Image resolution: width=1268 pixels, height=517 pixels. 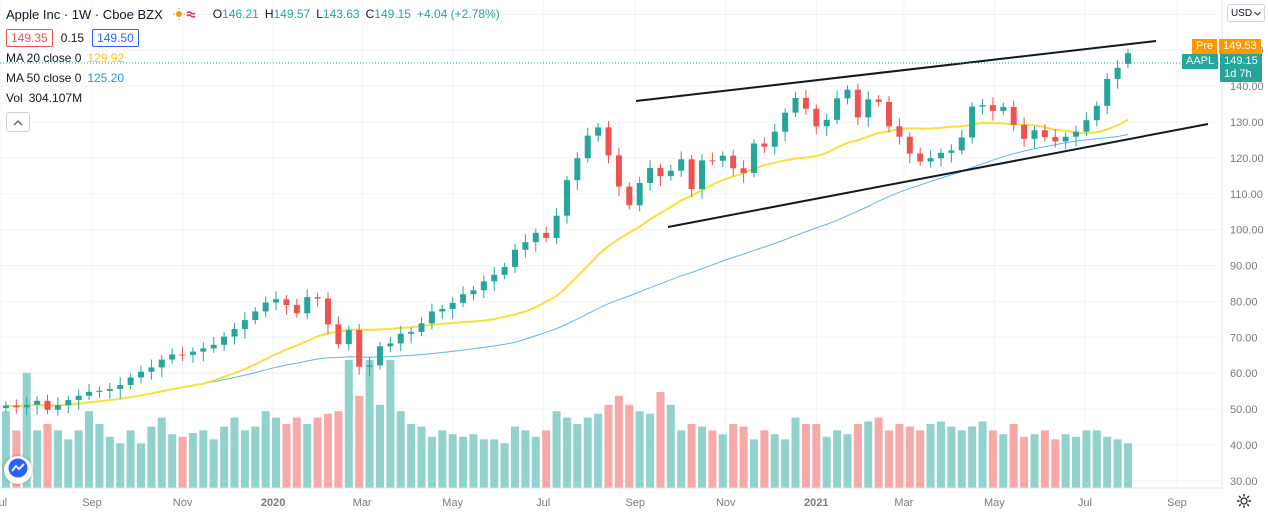 What do you see at coordinates (256, 78) in the screenshot?
I see `ma50-legend-row: MA 50 close 0 125.20` at bounding box center [256, 78].